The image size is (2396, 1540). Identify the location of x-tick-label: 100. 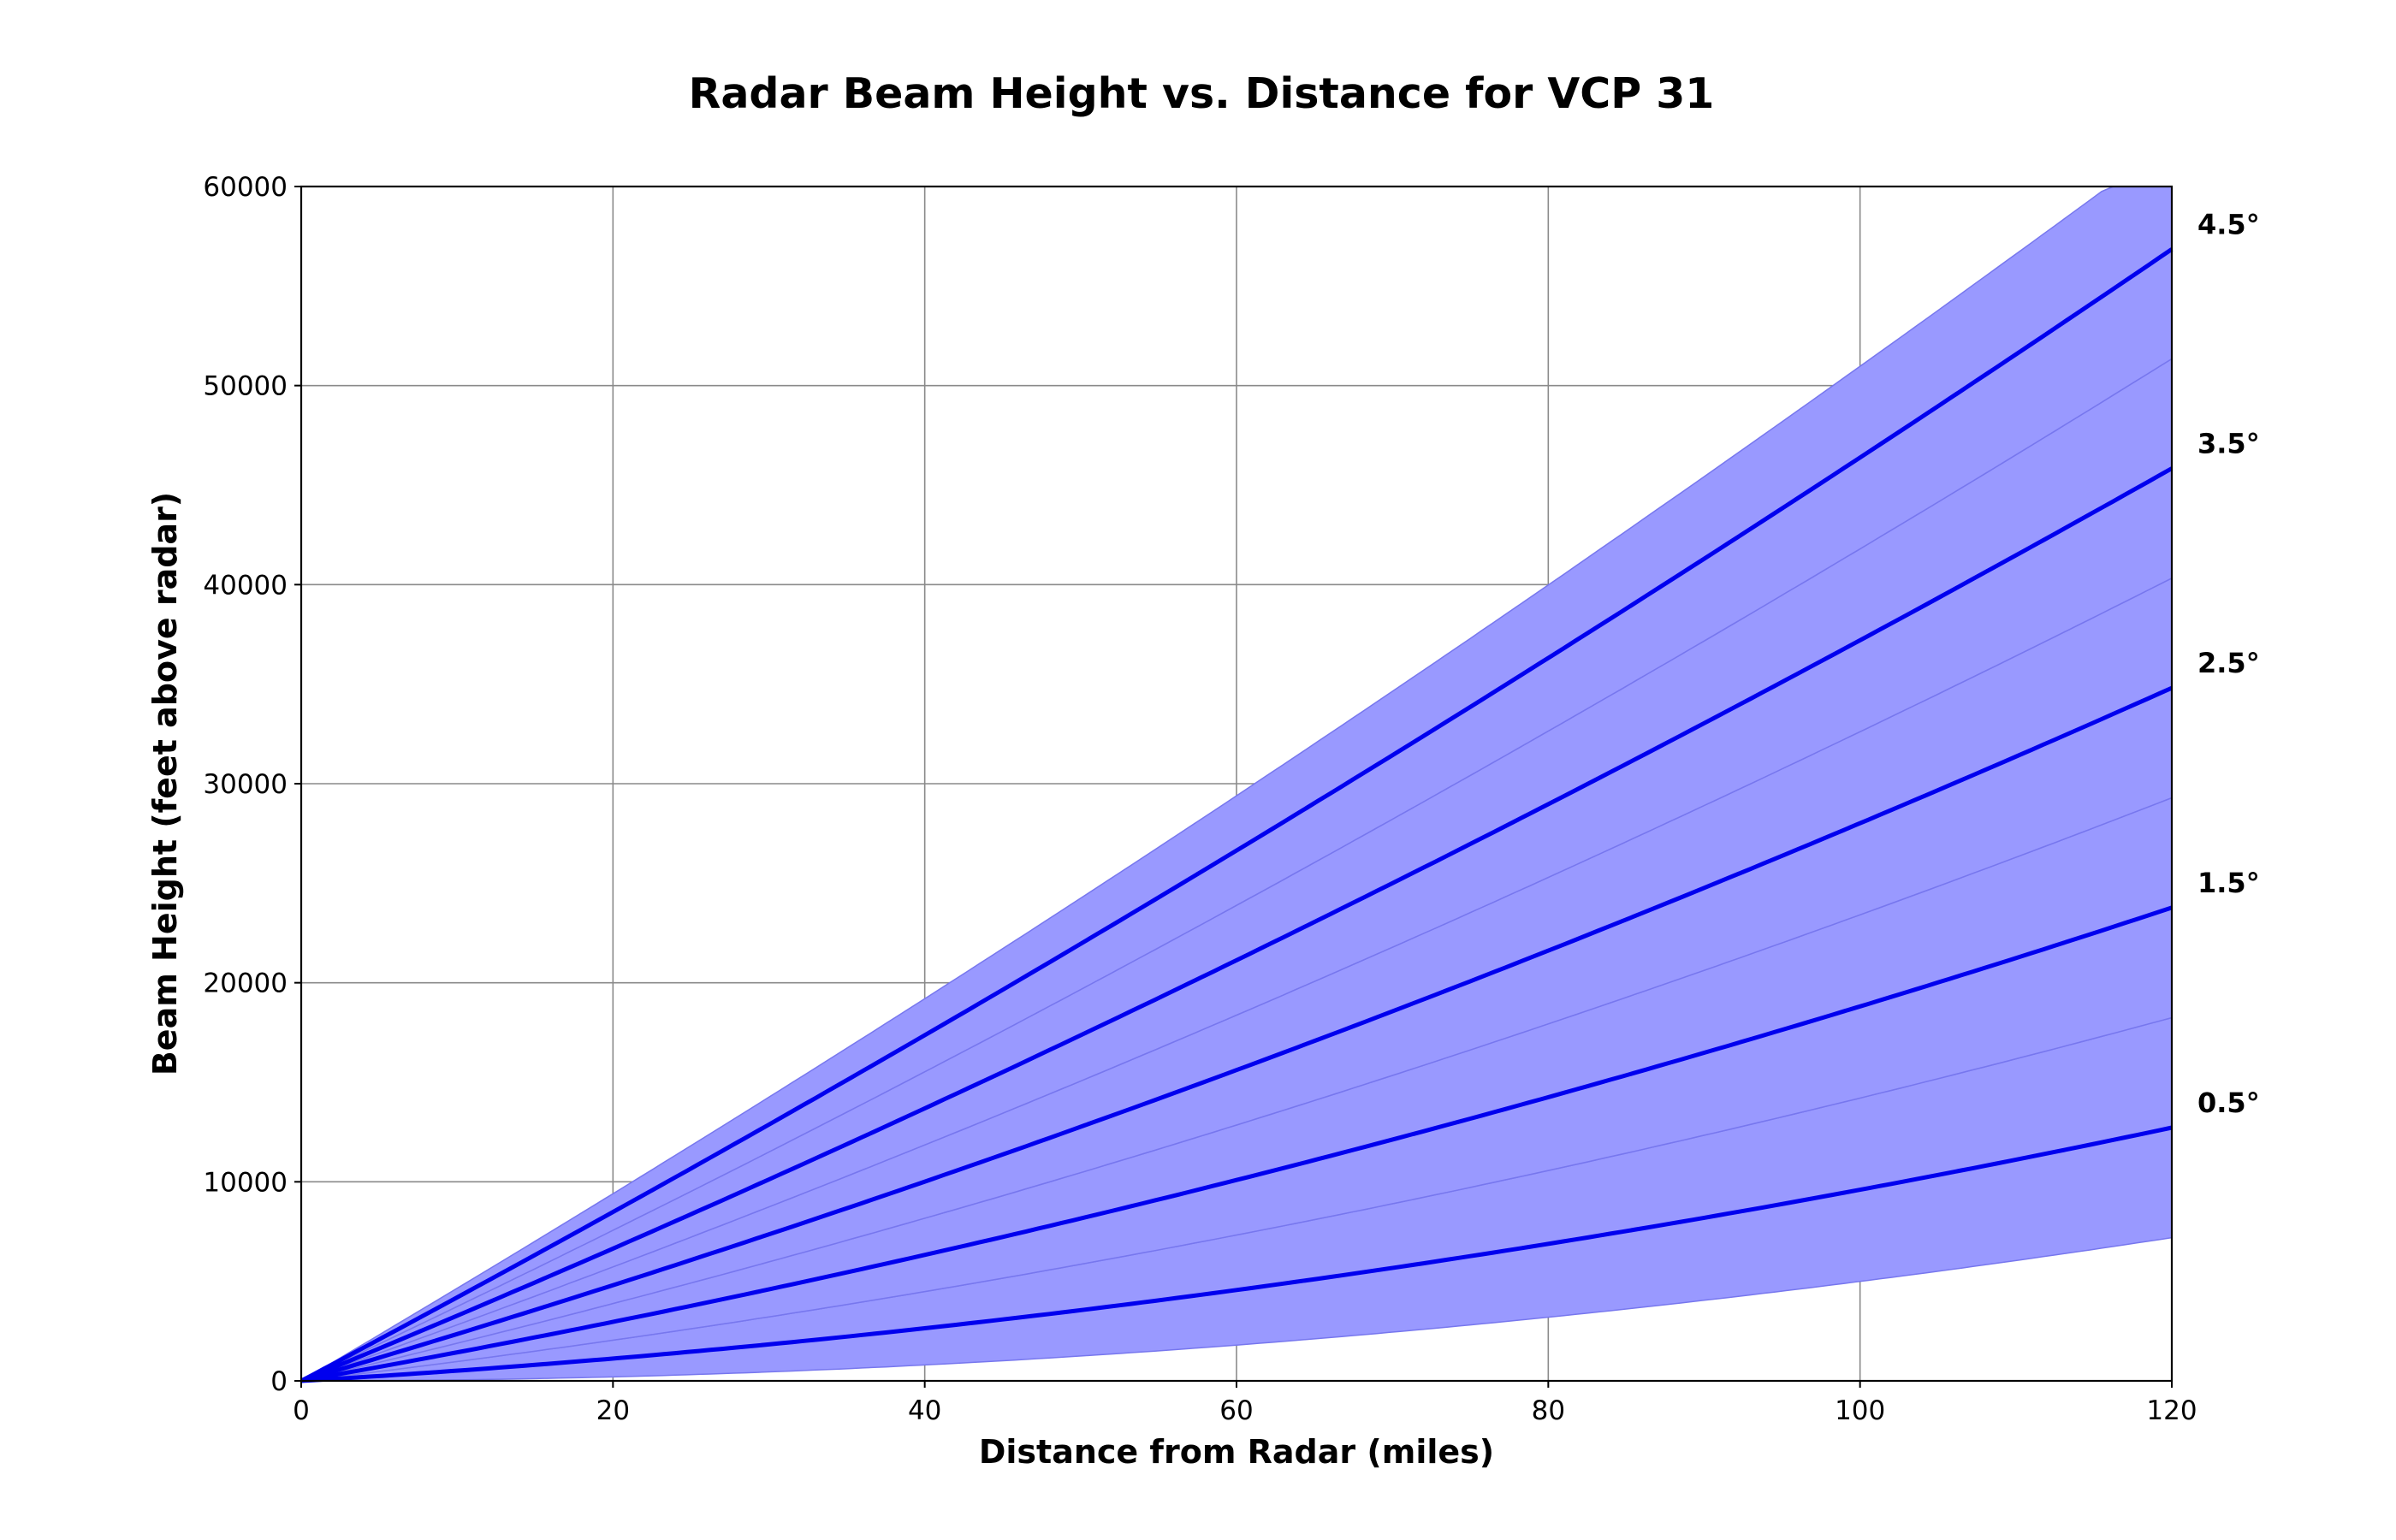
(1860, 1410).